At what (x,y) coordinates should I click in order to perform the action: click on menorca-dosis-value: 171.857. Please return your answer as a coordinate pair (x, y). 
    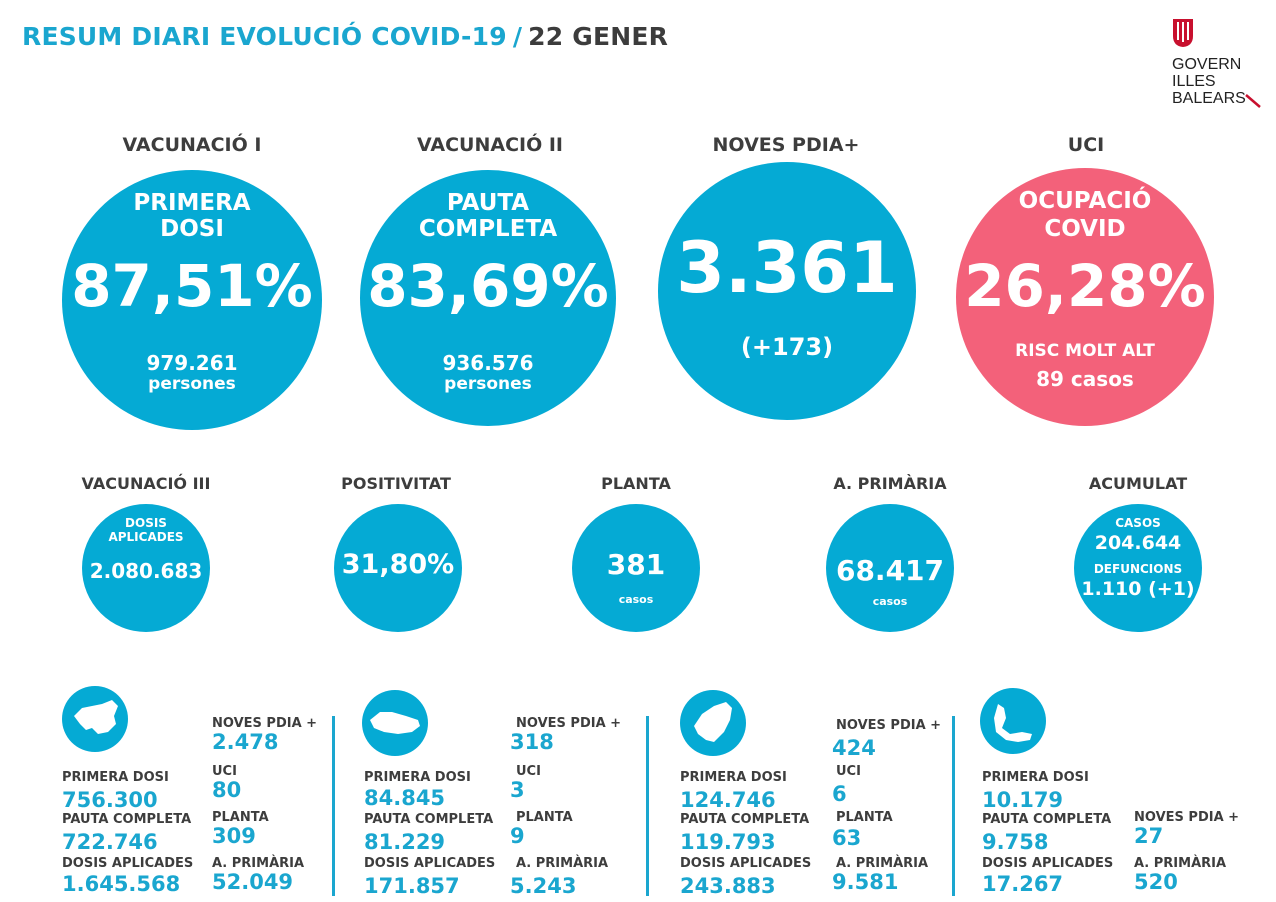
    Looking at the image, I should click on (412, 886).